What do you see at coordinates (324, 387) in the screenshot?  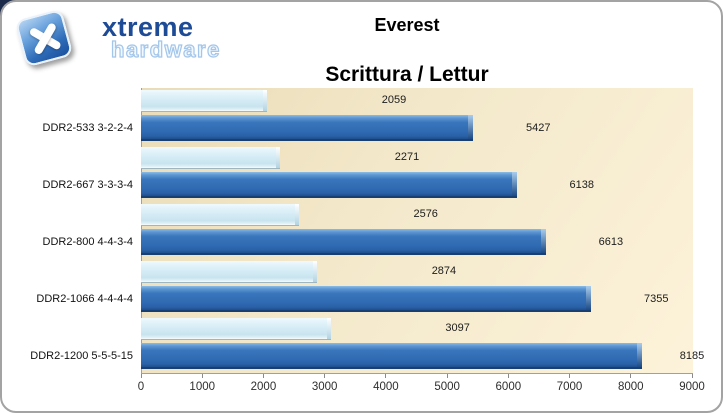 I see `x-tick-label: 3000` at bounding box center [324, 387].